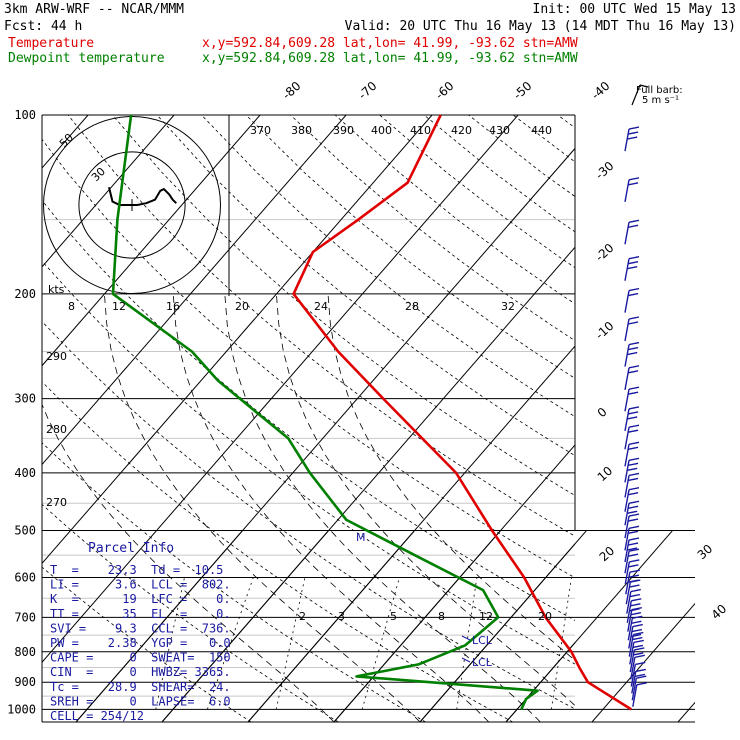 This screenshot has height=740, width=740. What do you see at coordinates (140, 614) in the screenshot?
I see `parcel-info-row: TT = 35 EL = 0.` at bounding box center [140, 614].